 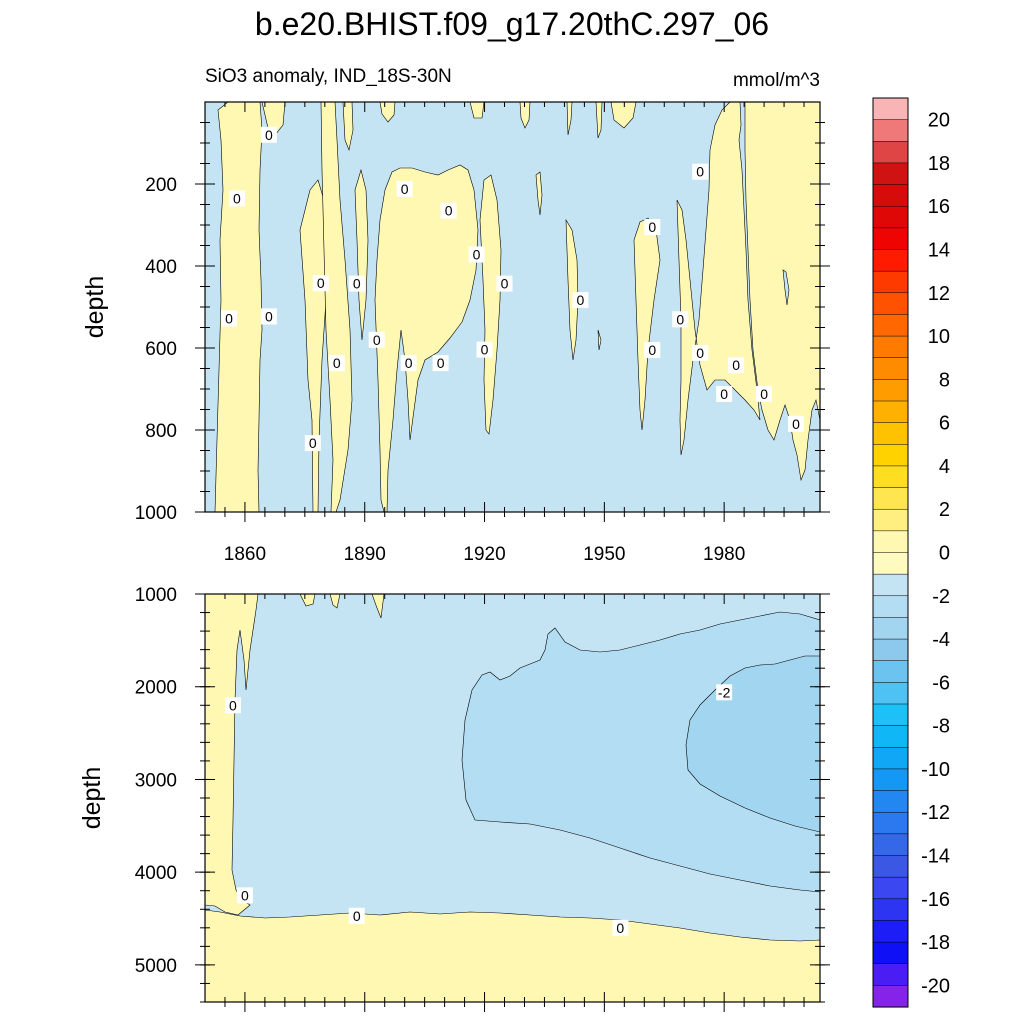 What do you see at coordinates (604, 554) in the screenshot?
I see `x-tick-label: 1950` at bounding box center [604, 554].